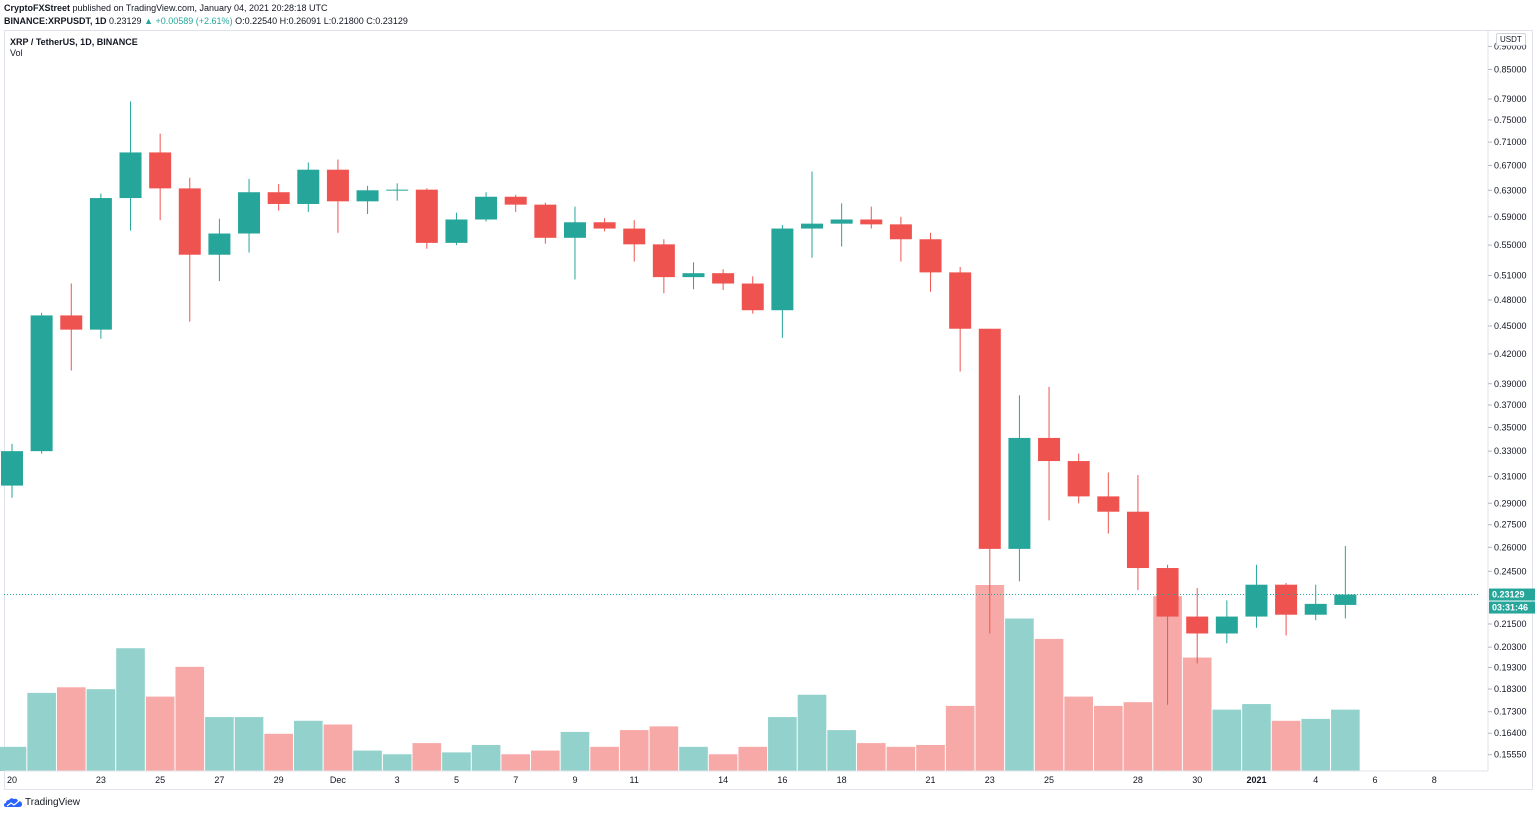 Image resolution: width=1536 pixels, height=814 pixels. I want to click on time-tick-label: 3, so click(397, 780).